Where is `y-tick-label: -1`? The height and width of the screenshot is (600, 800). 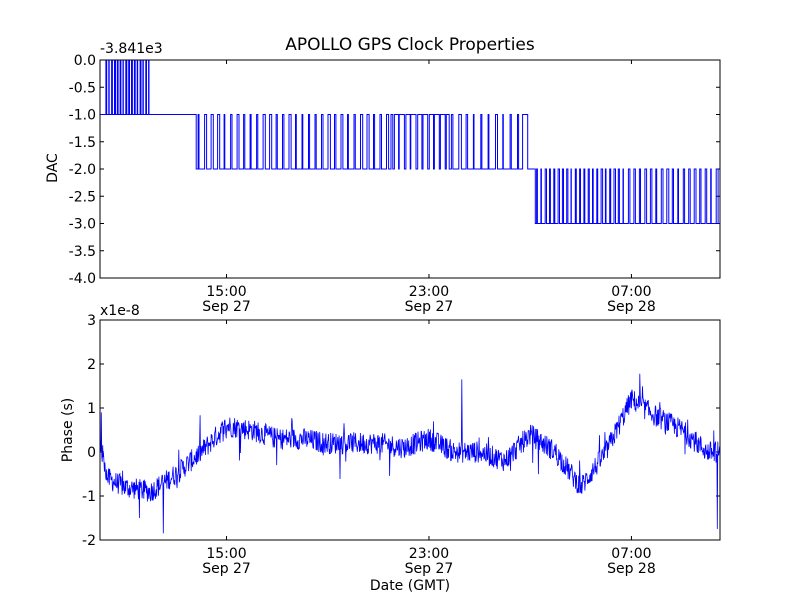 y-tick-label: -1 is located at coordinates (89, 497).